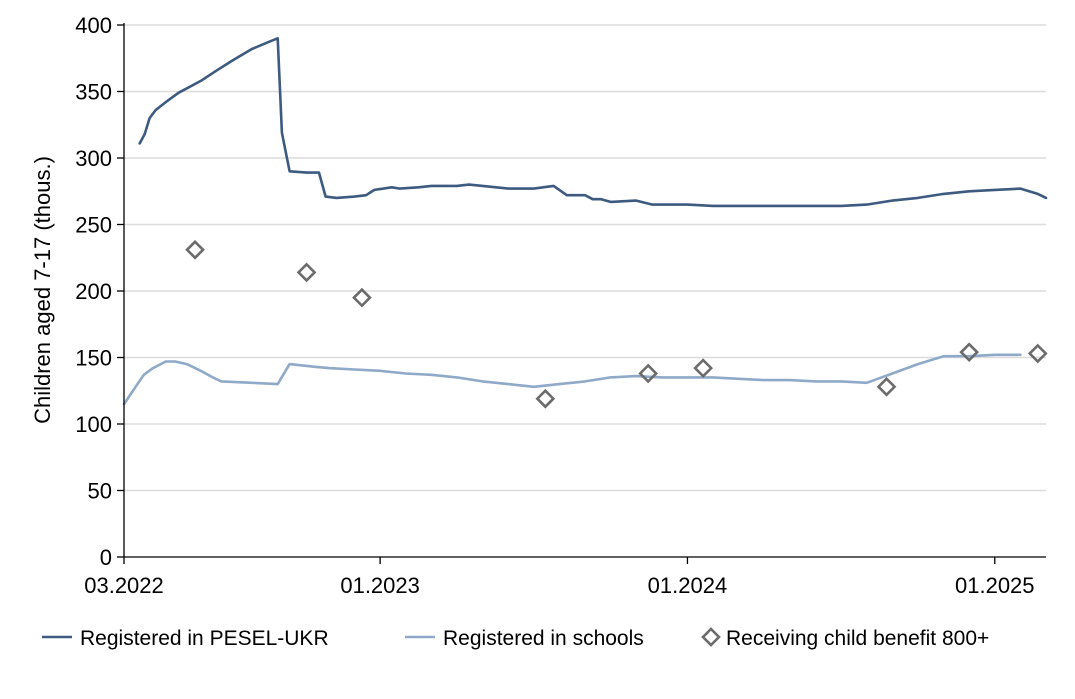  Describe the element at coordinates (42, 290) in the screenshot. I see `y-axis-title: Children aged 7-17 (thous.)` at that location.